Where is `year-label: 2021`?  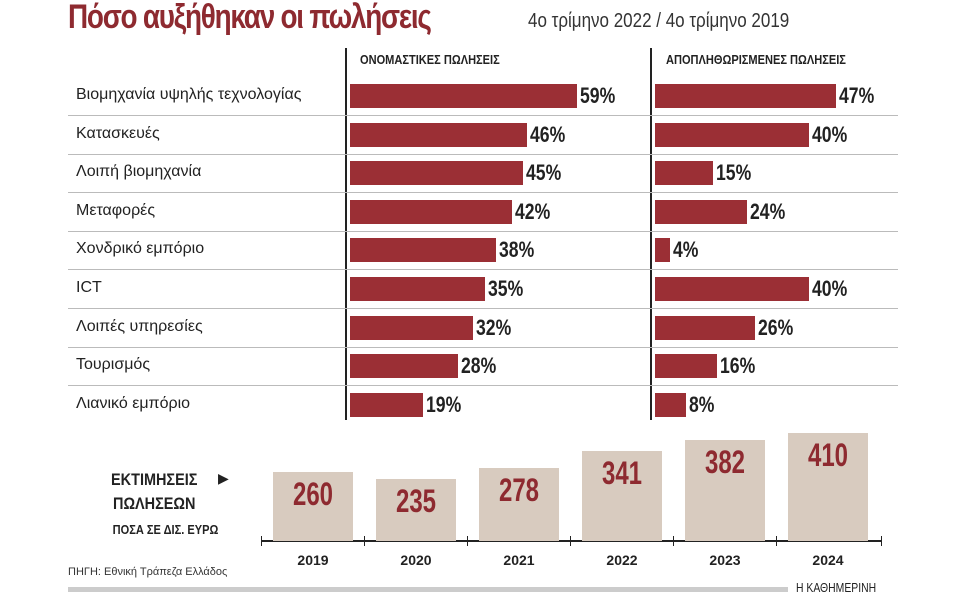
year-label: 2021 is located at coordinates (519, 560).